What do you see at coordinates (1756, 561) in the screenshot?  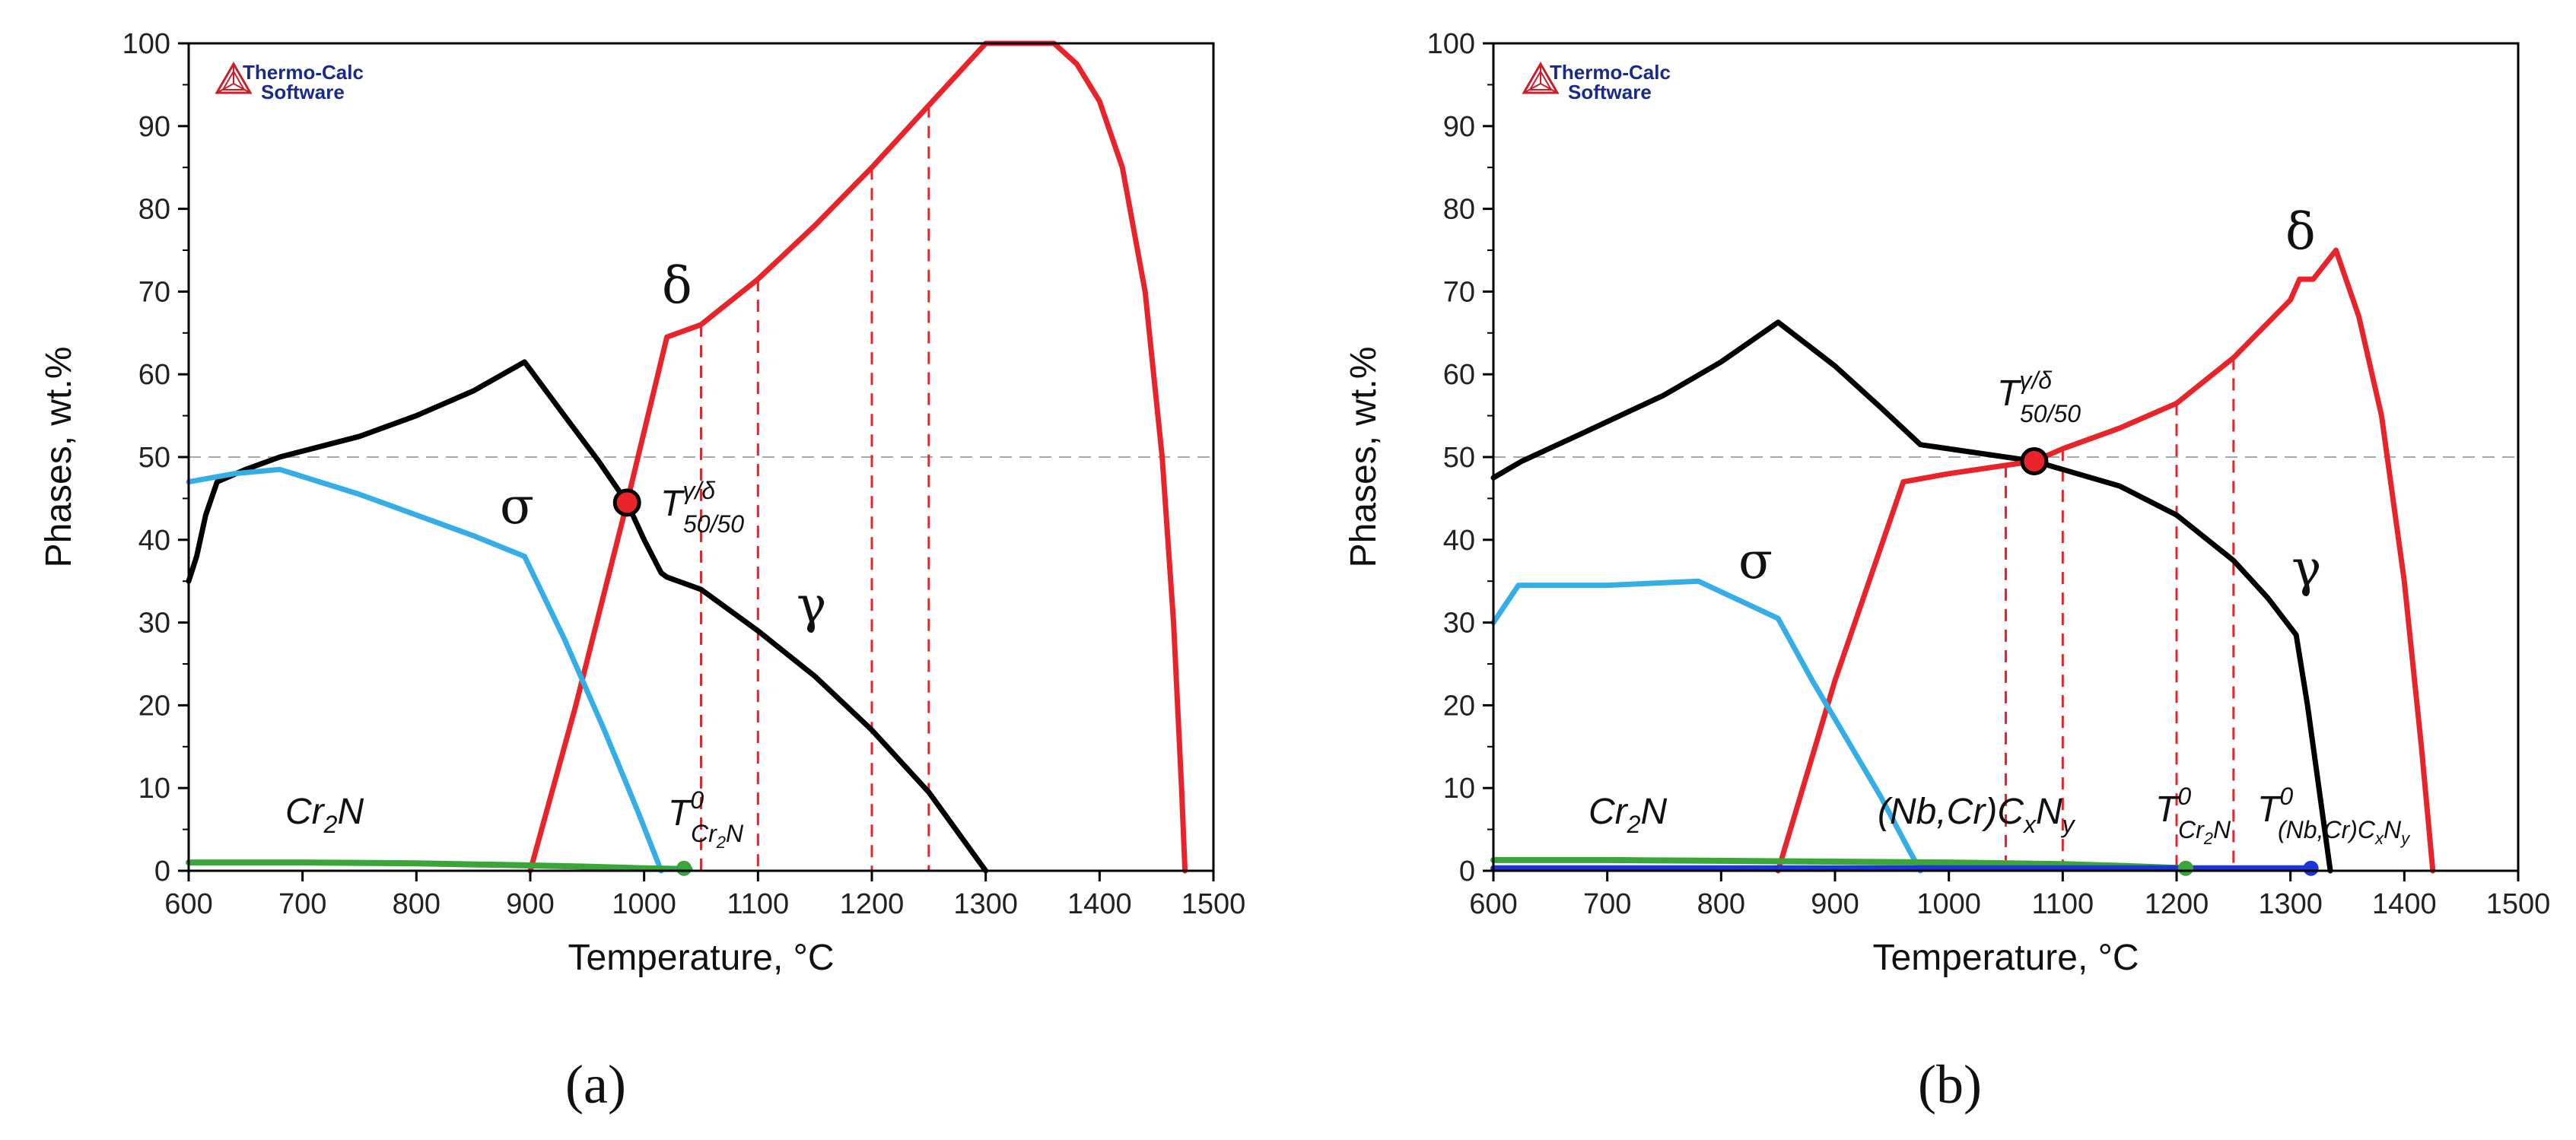 I see `panel-b-label-sigma: σ` at bounding box center [1756, 561].